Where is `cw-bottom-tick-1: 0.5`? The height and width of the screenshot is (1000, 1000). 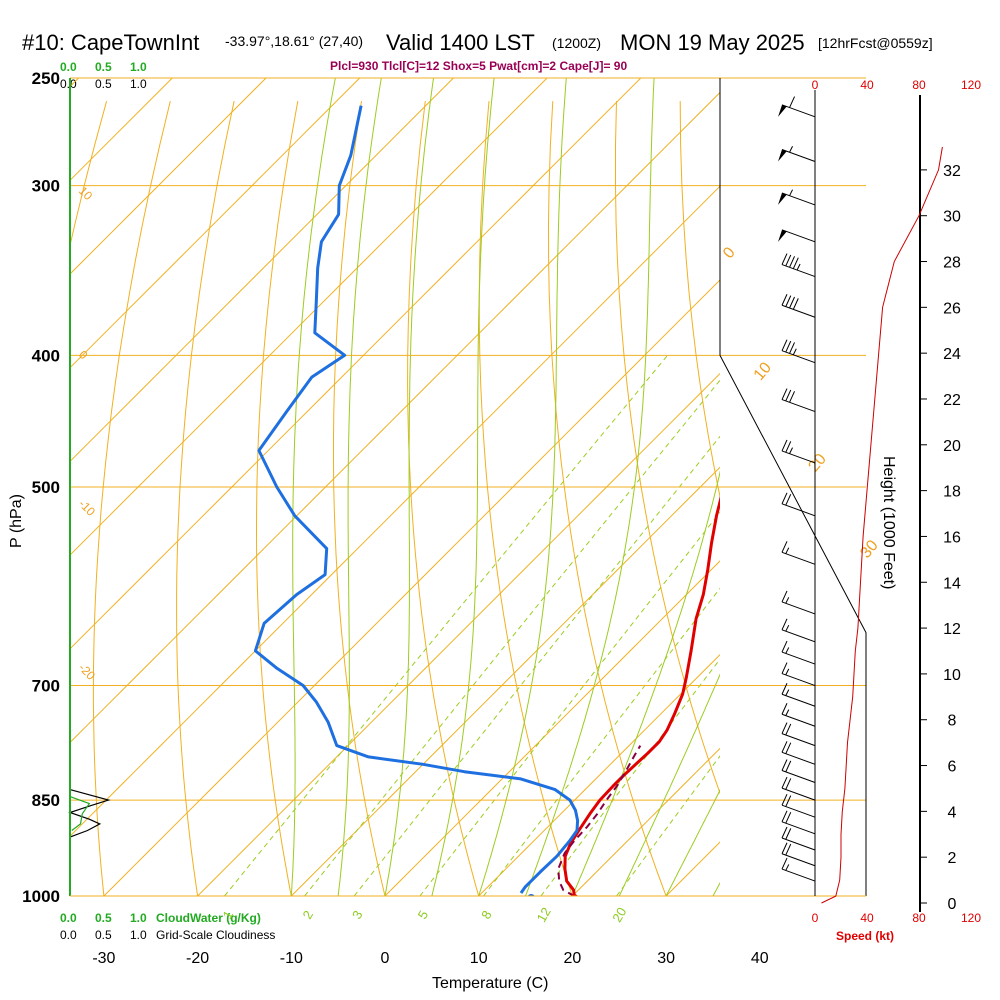
cw-bottom-tick-1: 0.5 is located at coordinates (103, 918).